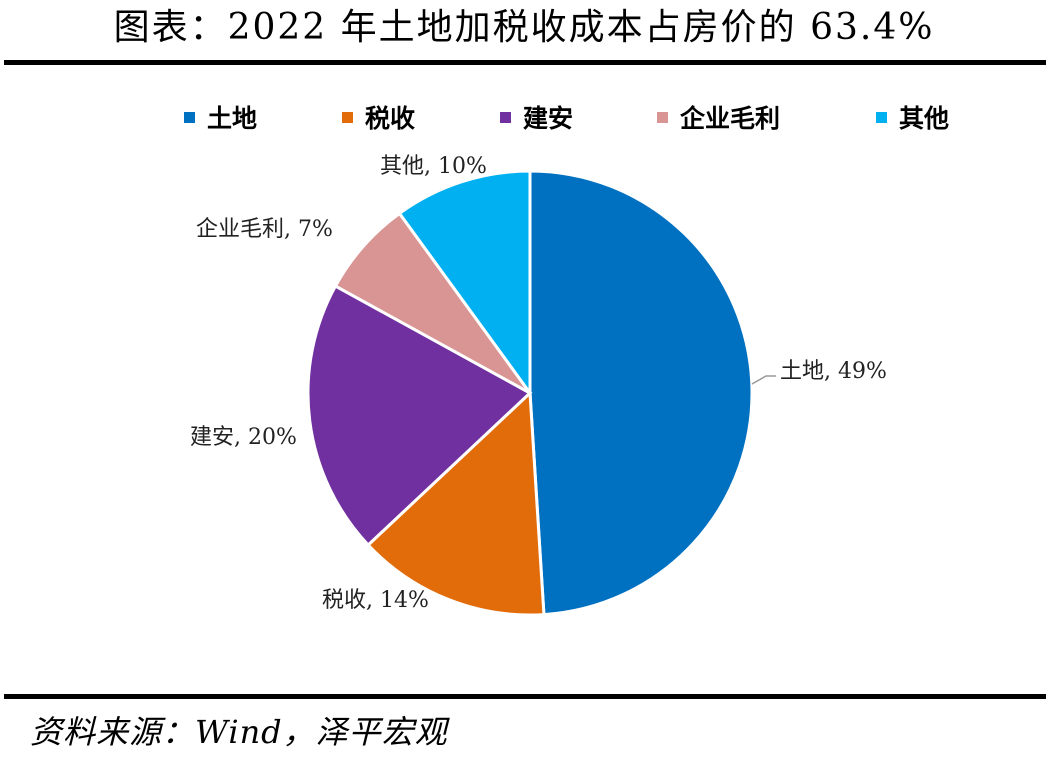 This screenshot has width=1048, height=762. I want to click on legend-swatch-land, so click(189, 117).